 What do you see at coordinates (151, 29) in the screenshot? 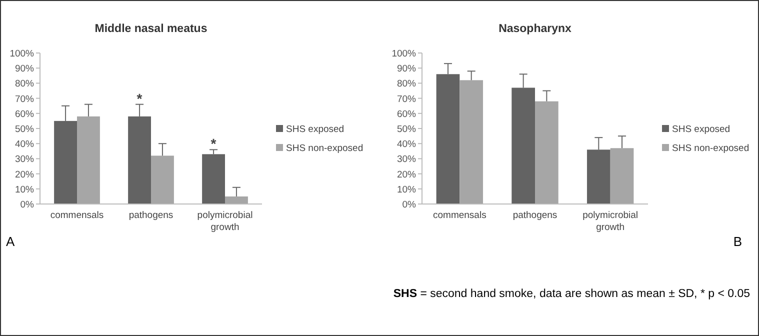
I see `chart-title: Middle nasal meatus` at bounding box center [151, 29].